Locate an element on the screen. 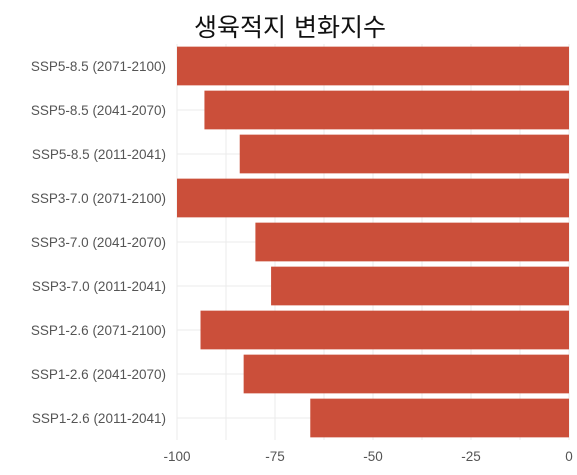 This screenshot has width=577, height=475. x-tick-label: -75 is located at coordinates (275, 456).